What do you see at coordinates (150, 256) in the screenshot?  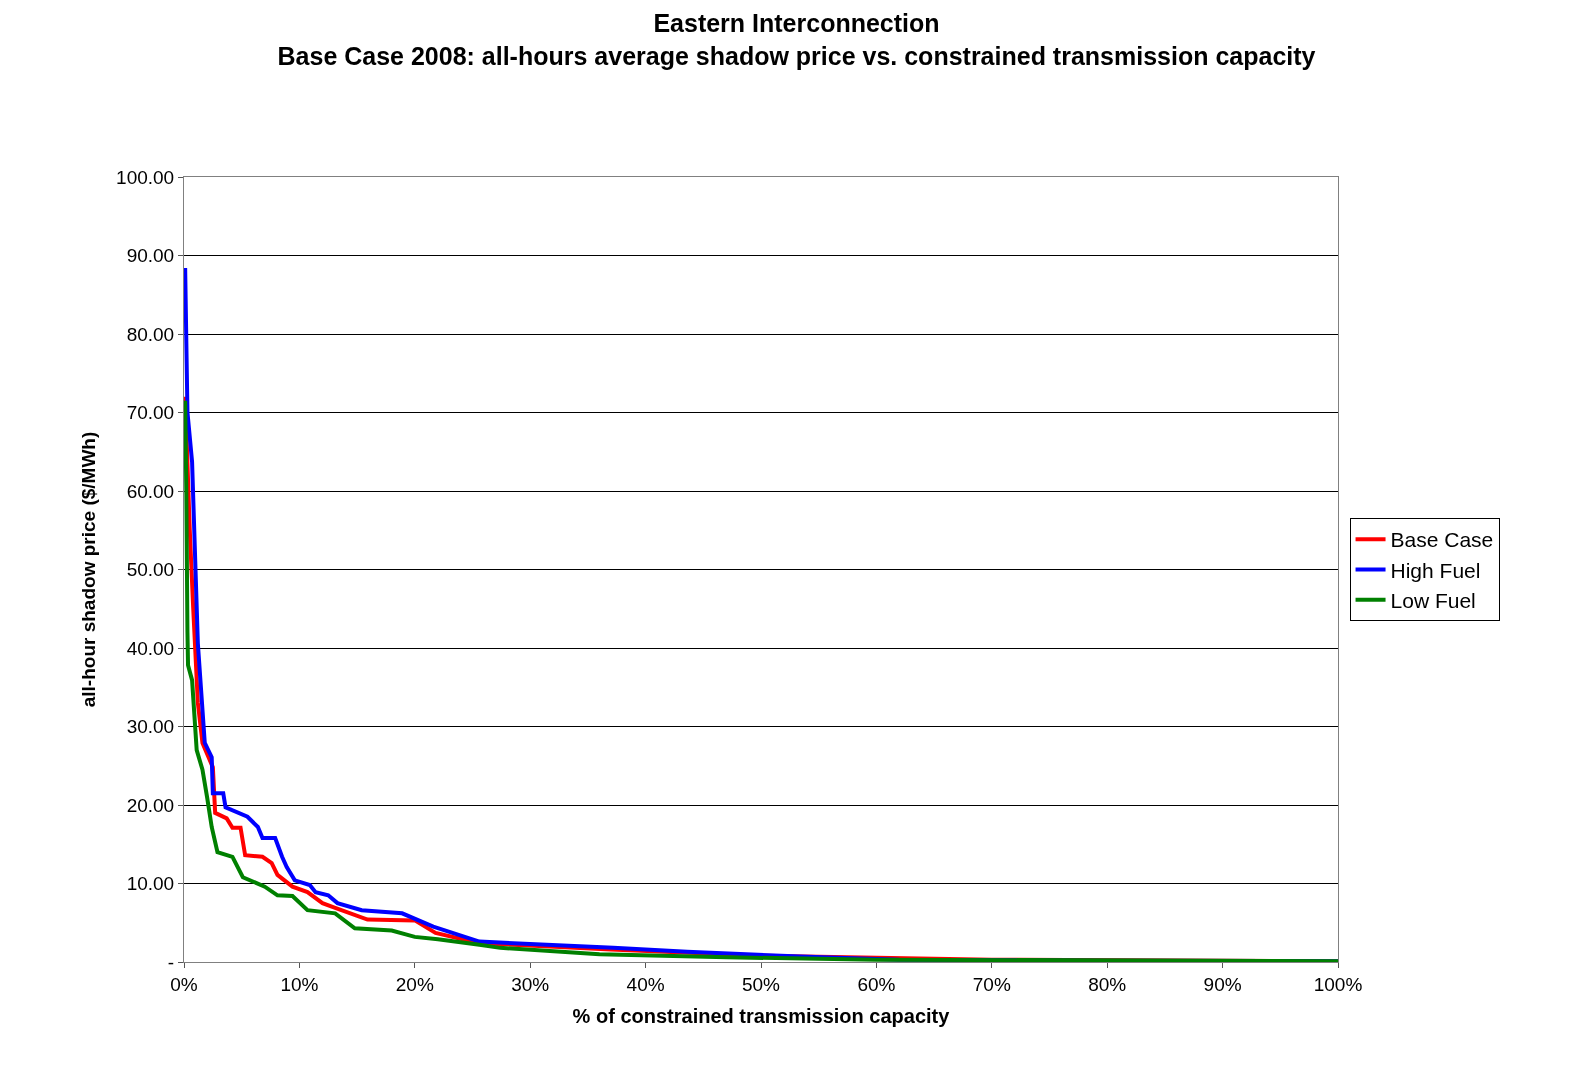 I see `y-tick-label: 90.00` at bounding box center [150, 256].